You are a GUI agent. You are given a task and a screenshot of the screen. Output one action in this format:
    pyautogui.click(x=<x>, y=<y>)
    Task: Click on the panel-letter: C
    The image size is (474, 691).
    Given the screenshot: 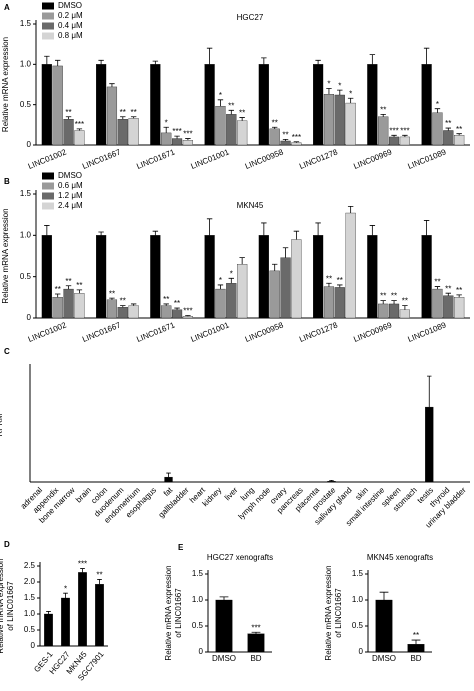 What is the action you would take?
    pyautogui.click(x=7, y=351)
    